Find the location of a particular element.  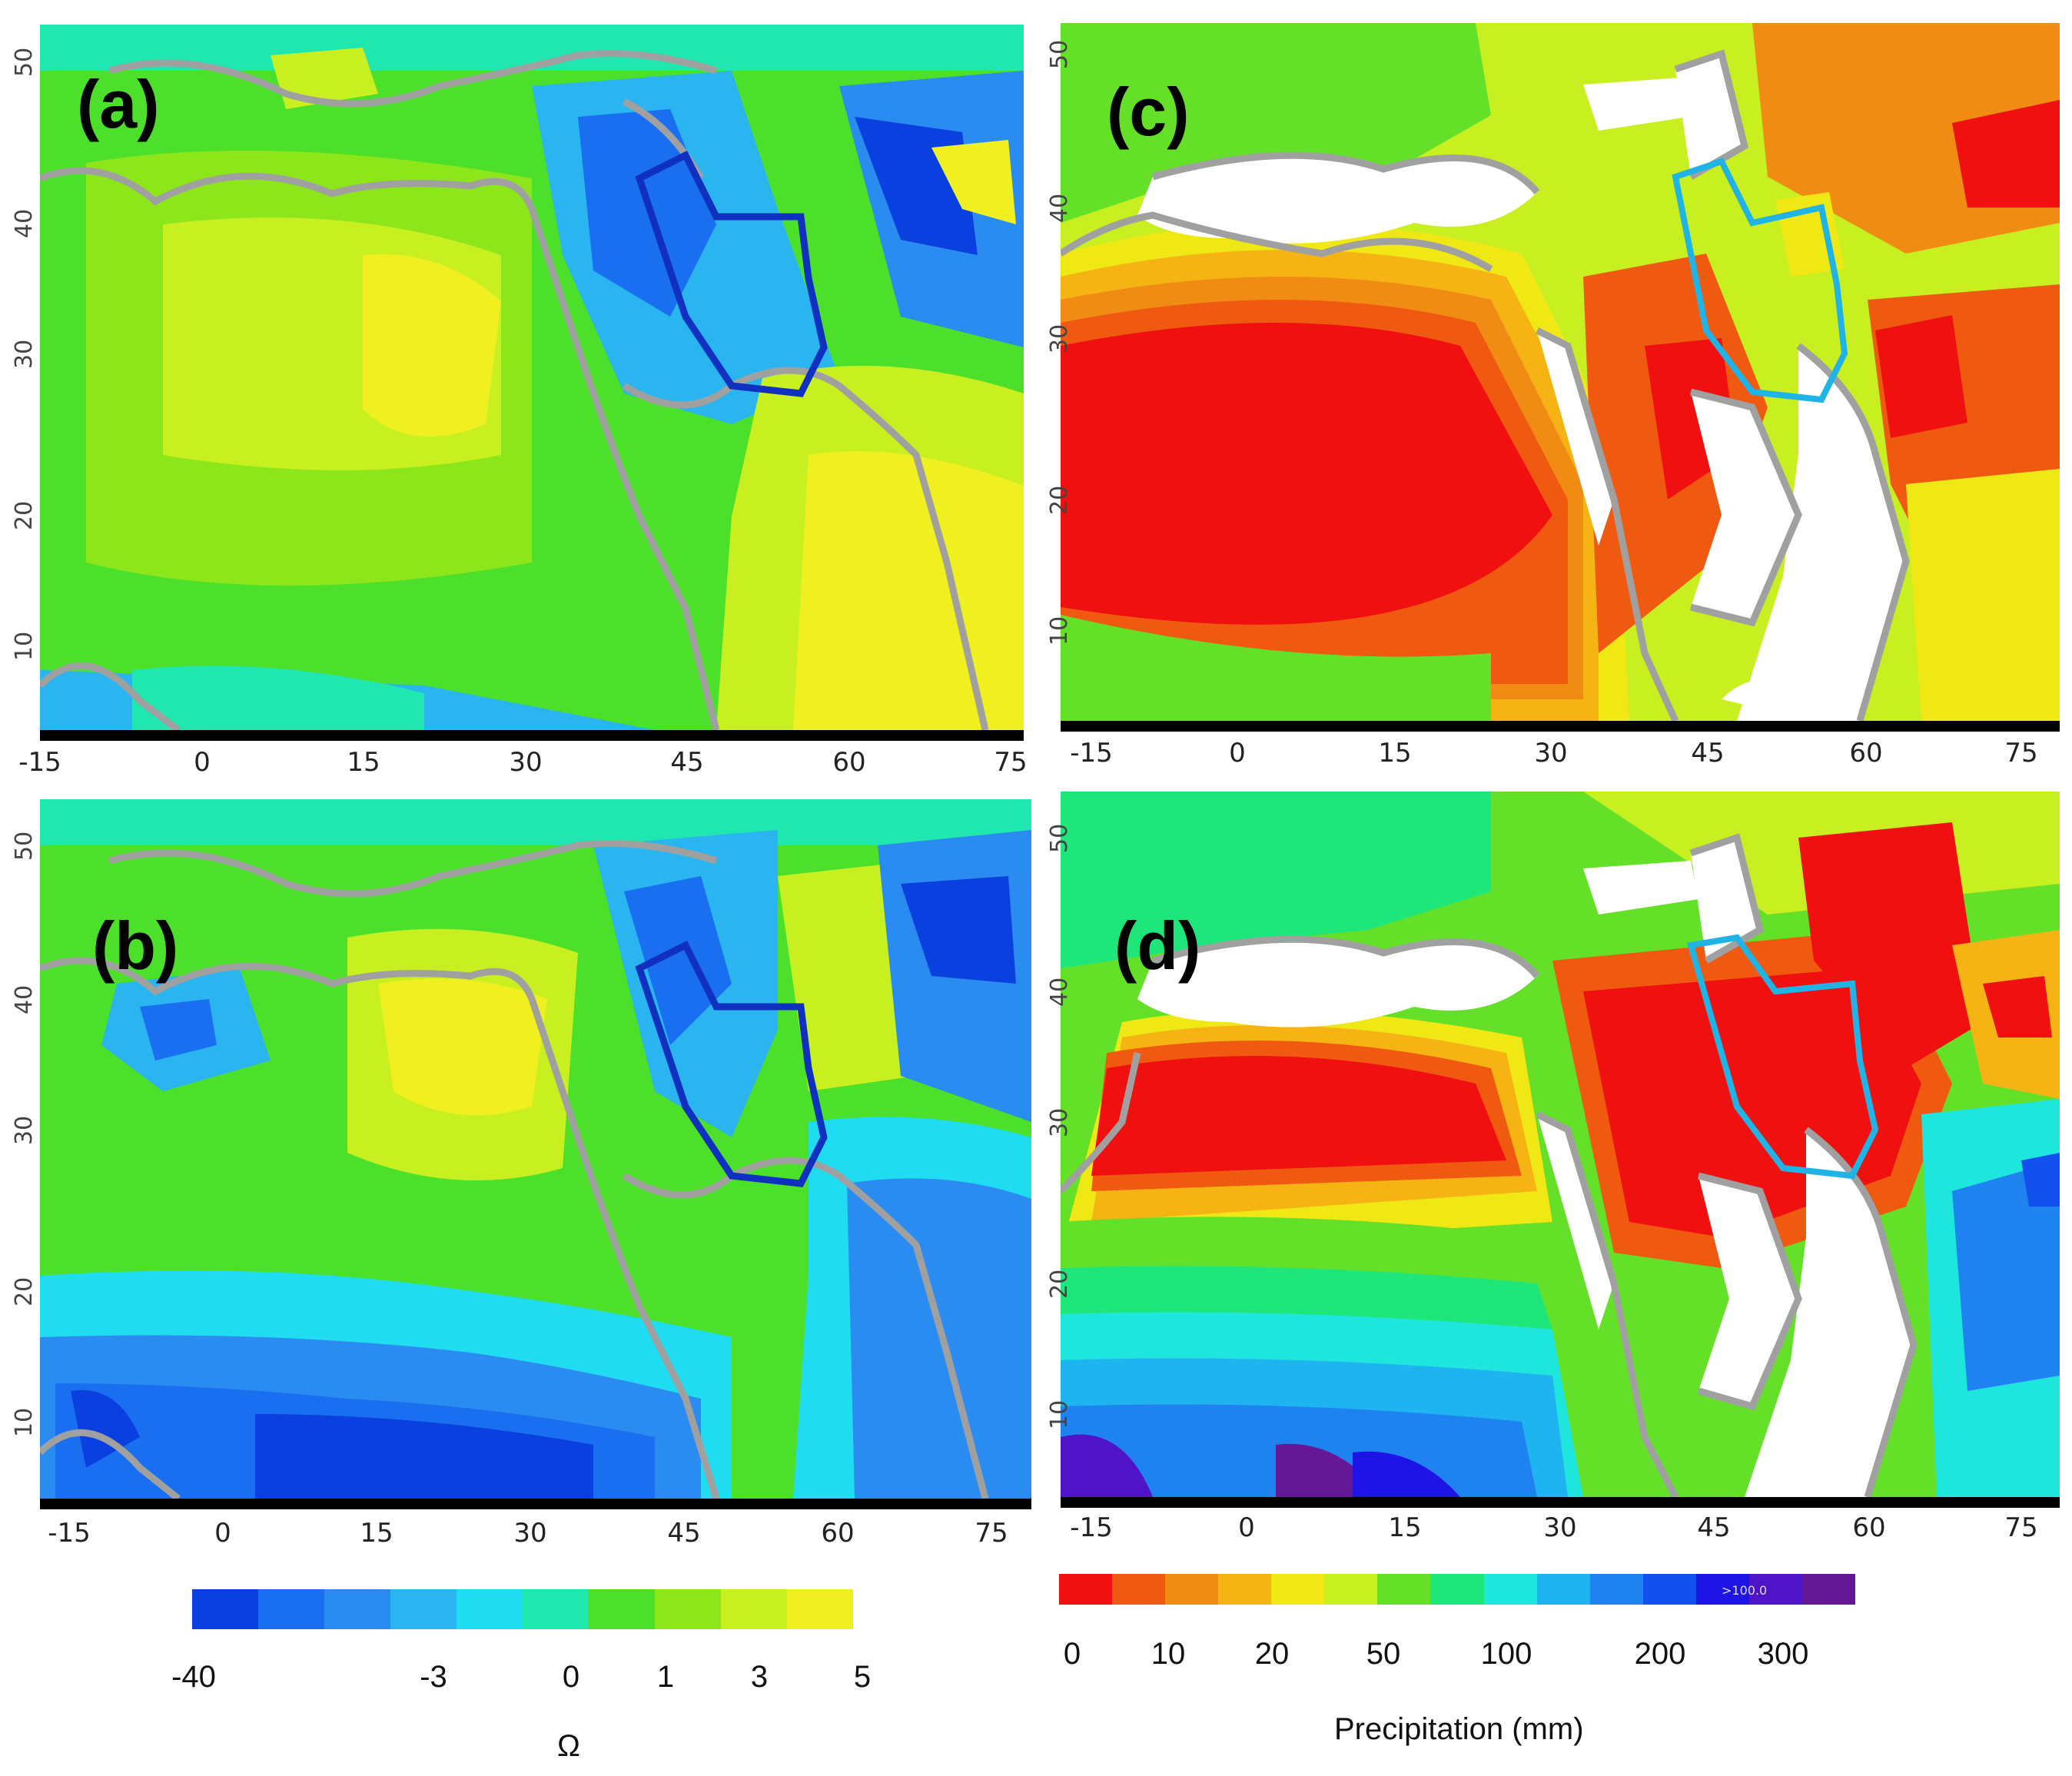

precipitation-colorbar-inner-label: >100.0 is located at coordinates (1745, 1591).